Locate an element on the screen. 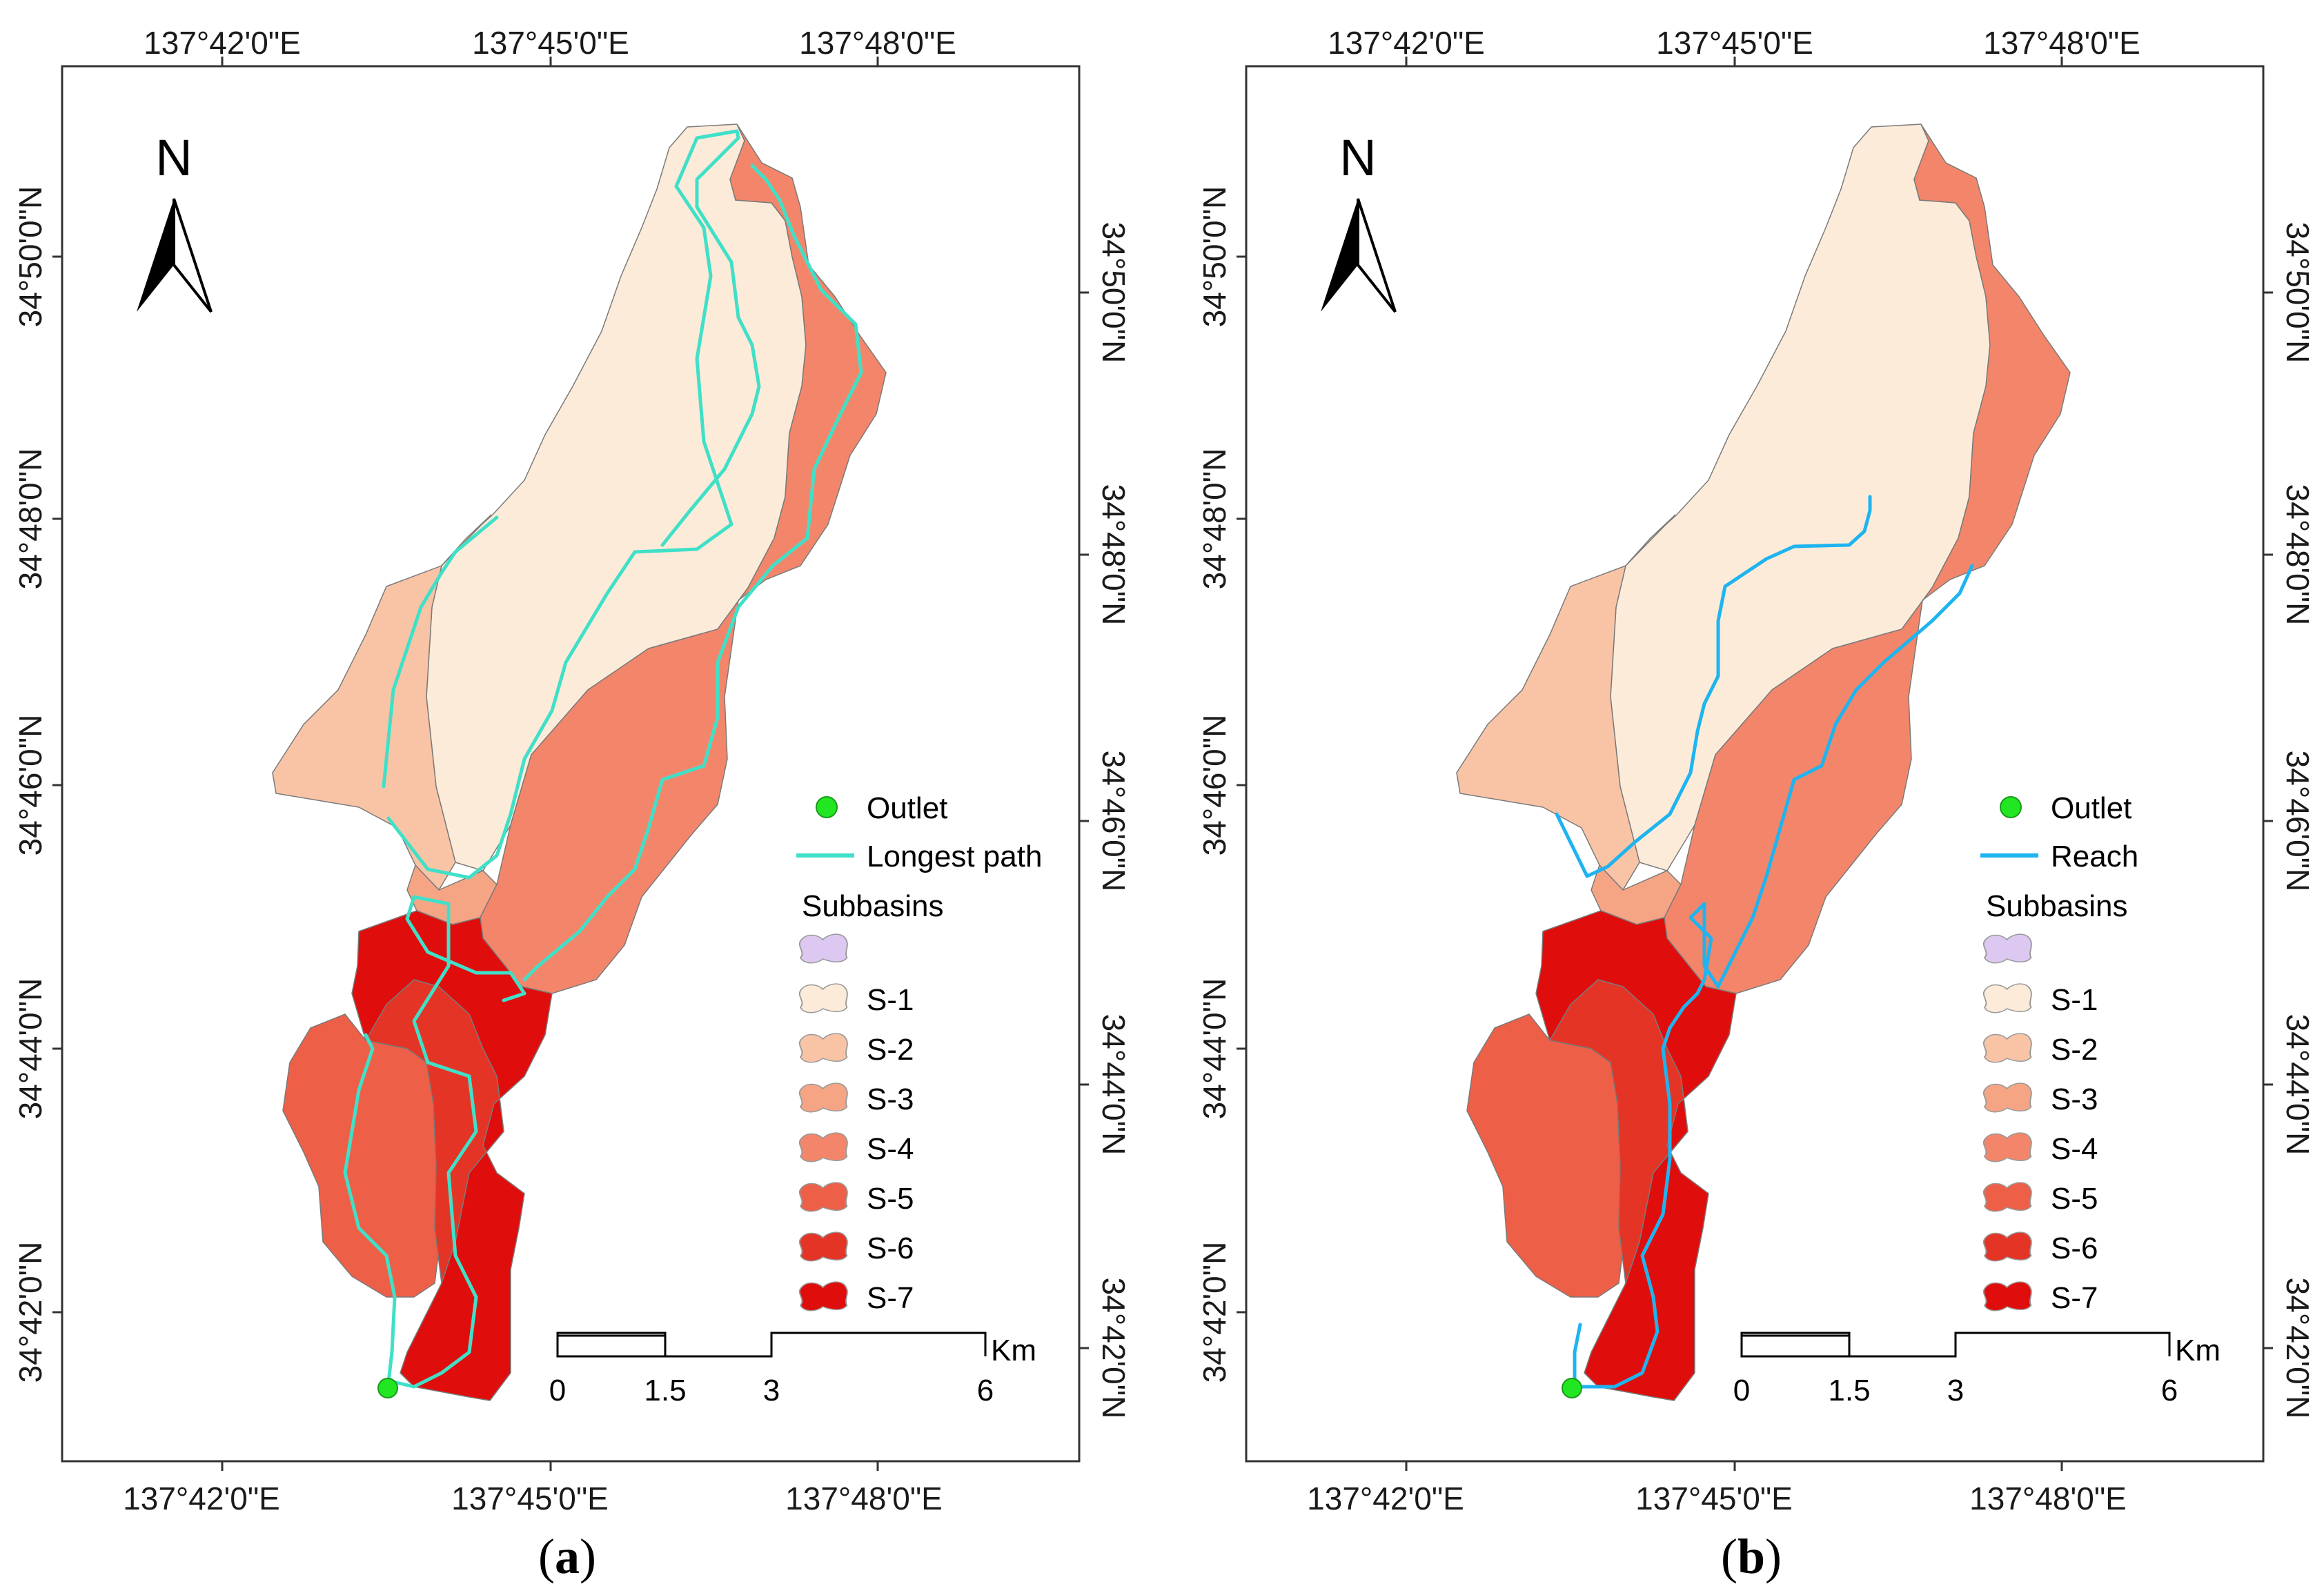  caption-letter: a is located at coordinates (567, 1556).